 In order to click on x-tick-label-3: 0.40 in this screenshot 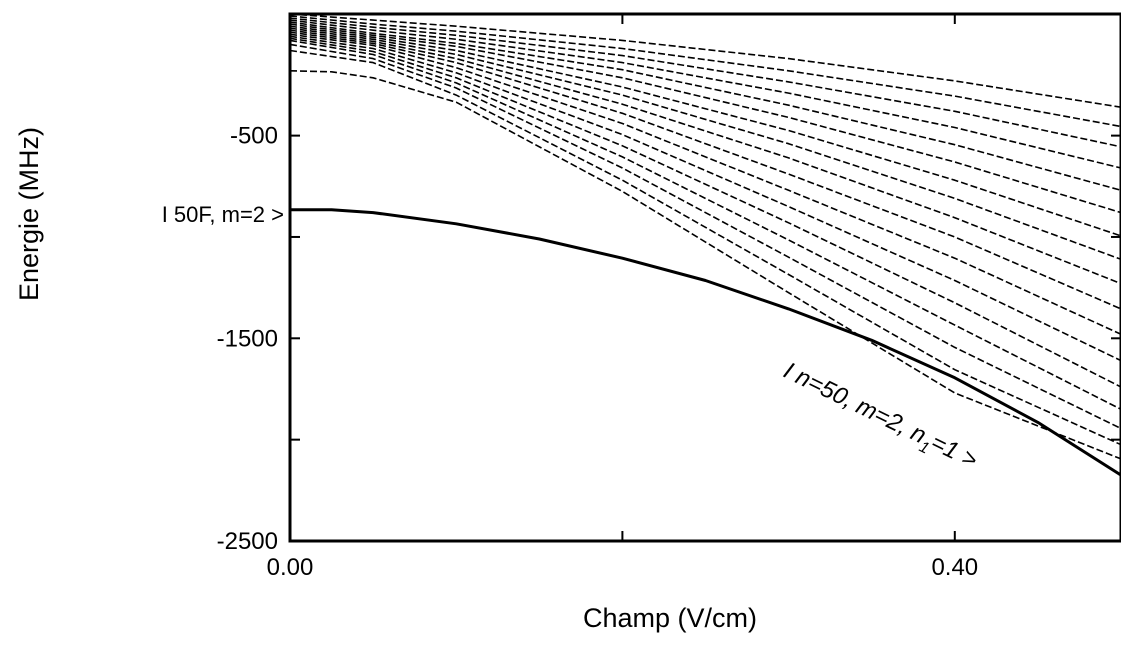, I will do `click(954, 567)`.